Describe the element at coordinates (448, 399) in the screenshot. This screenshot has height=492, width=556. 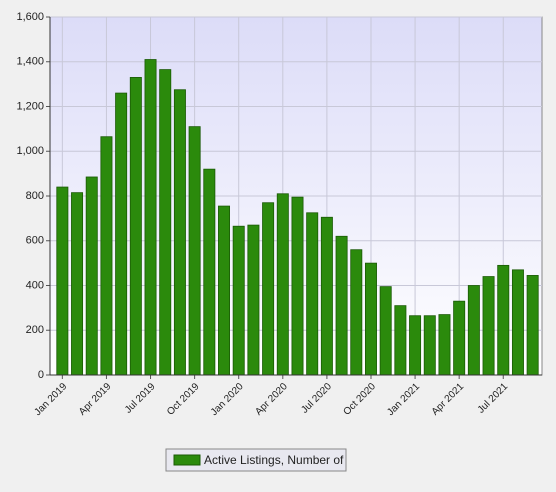
I see `x-tick-label: Apr 2021` at that location.